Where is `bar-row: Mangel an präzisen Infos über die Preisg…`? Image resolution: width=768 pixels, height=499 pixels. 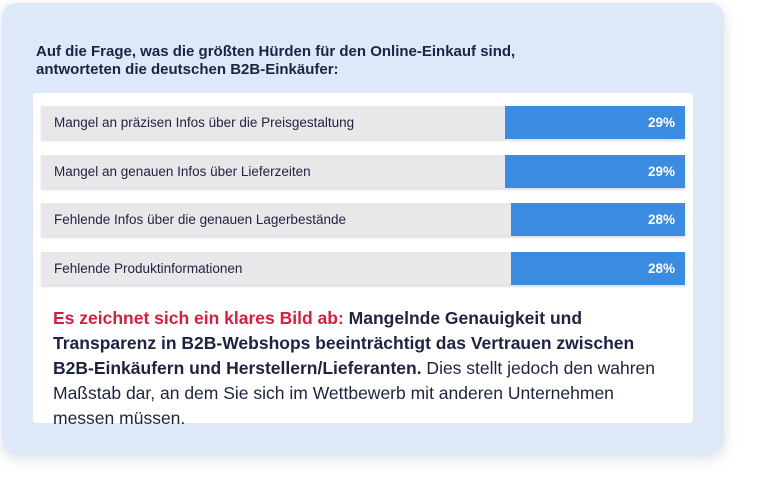
bar-row: Mangel an präzisen Infos über die Preisg… is located at coordinates (363, 122).